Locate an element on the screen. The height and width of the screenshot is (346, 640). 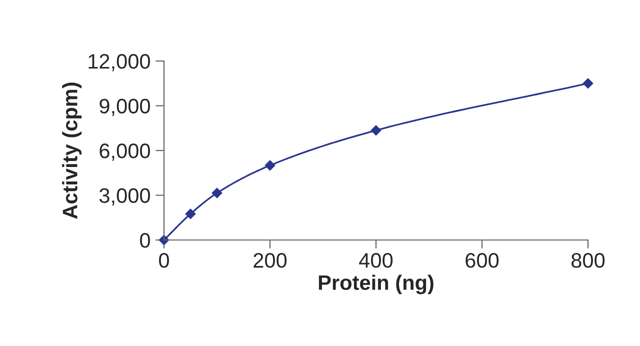
y-tick-label: 9,000 is located at coordinates (125, 107).